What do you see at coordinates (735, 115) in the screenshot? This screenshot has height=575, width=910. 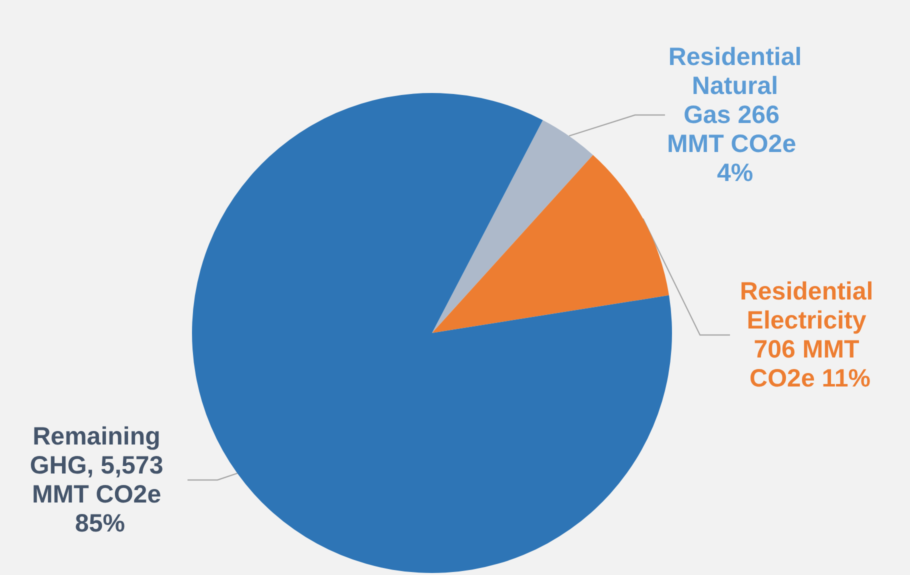 I see `slice-label: Residential Natural Gas 266 MMT CO2e 4%` at bounding box center [735, 115].